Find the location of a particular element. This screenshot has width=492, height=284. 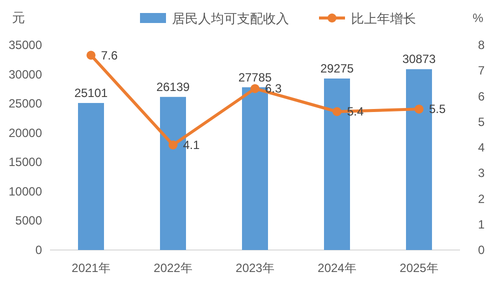

data-label: 26139 is located at coordinates (173, 87).